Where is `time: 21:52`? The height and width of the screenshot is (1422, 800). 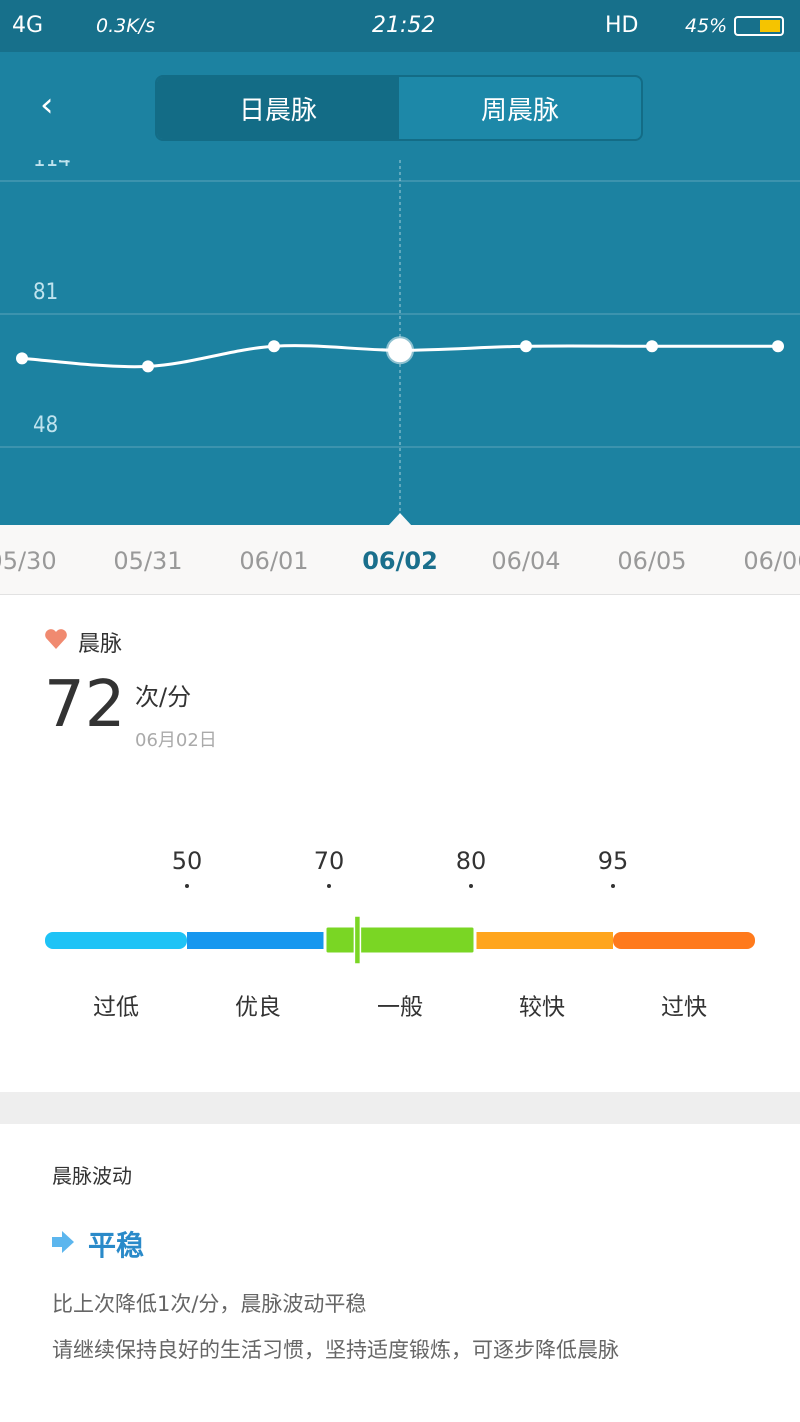
time: 21:52 is located at coordinates (404, 25).